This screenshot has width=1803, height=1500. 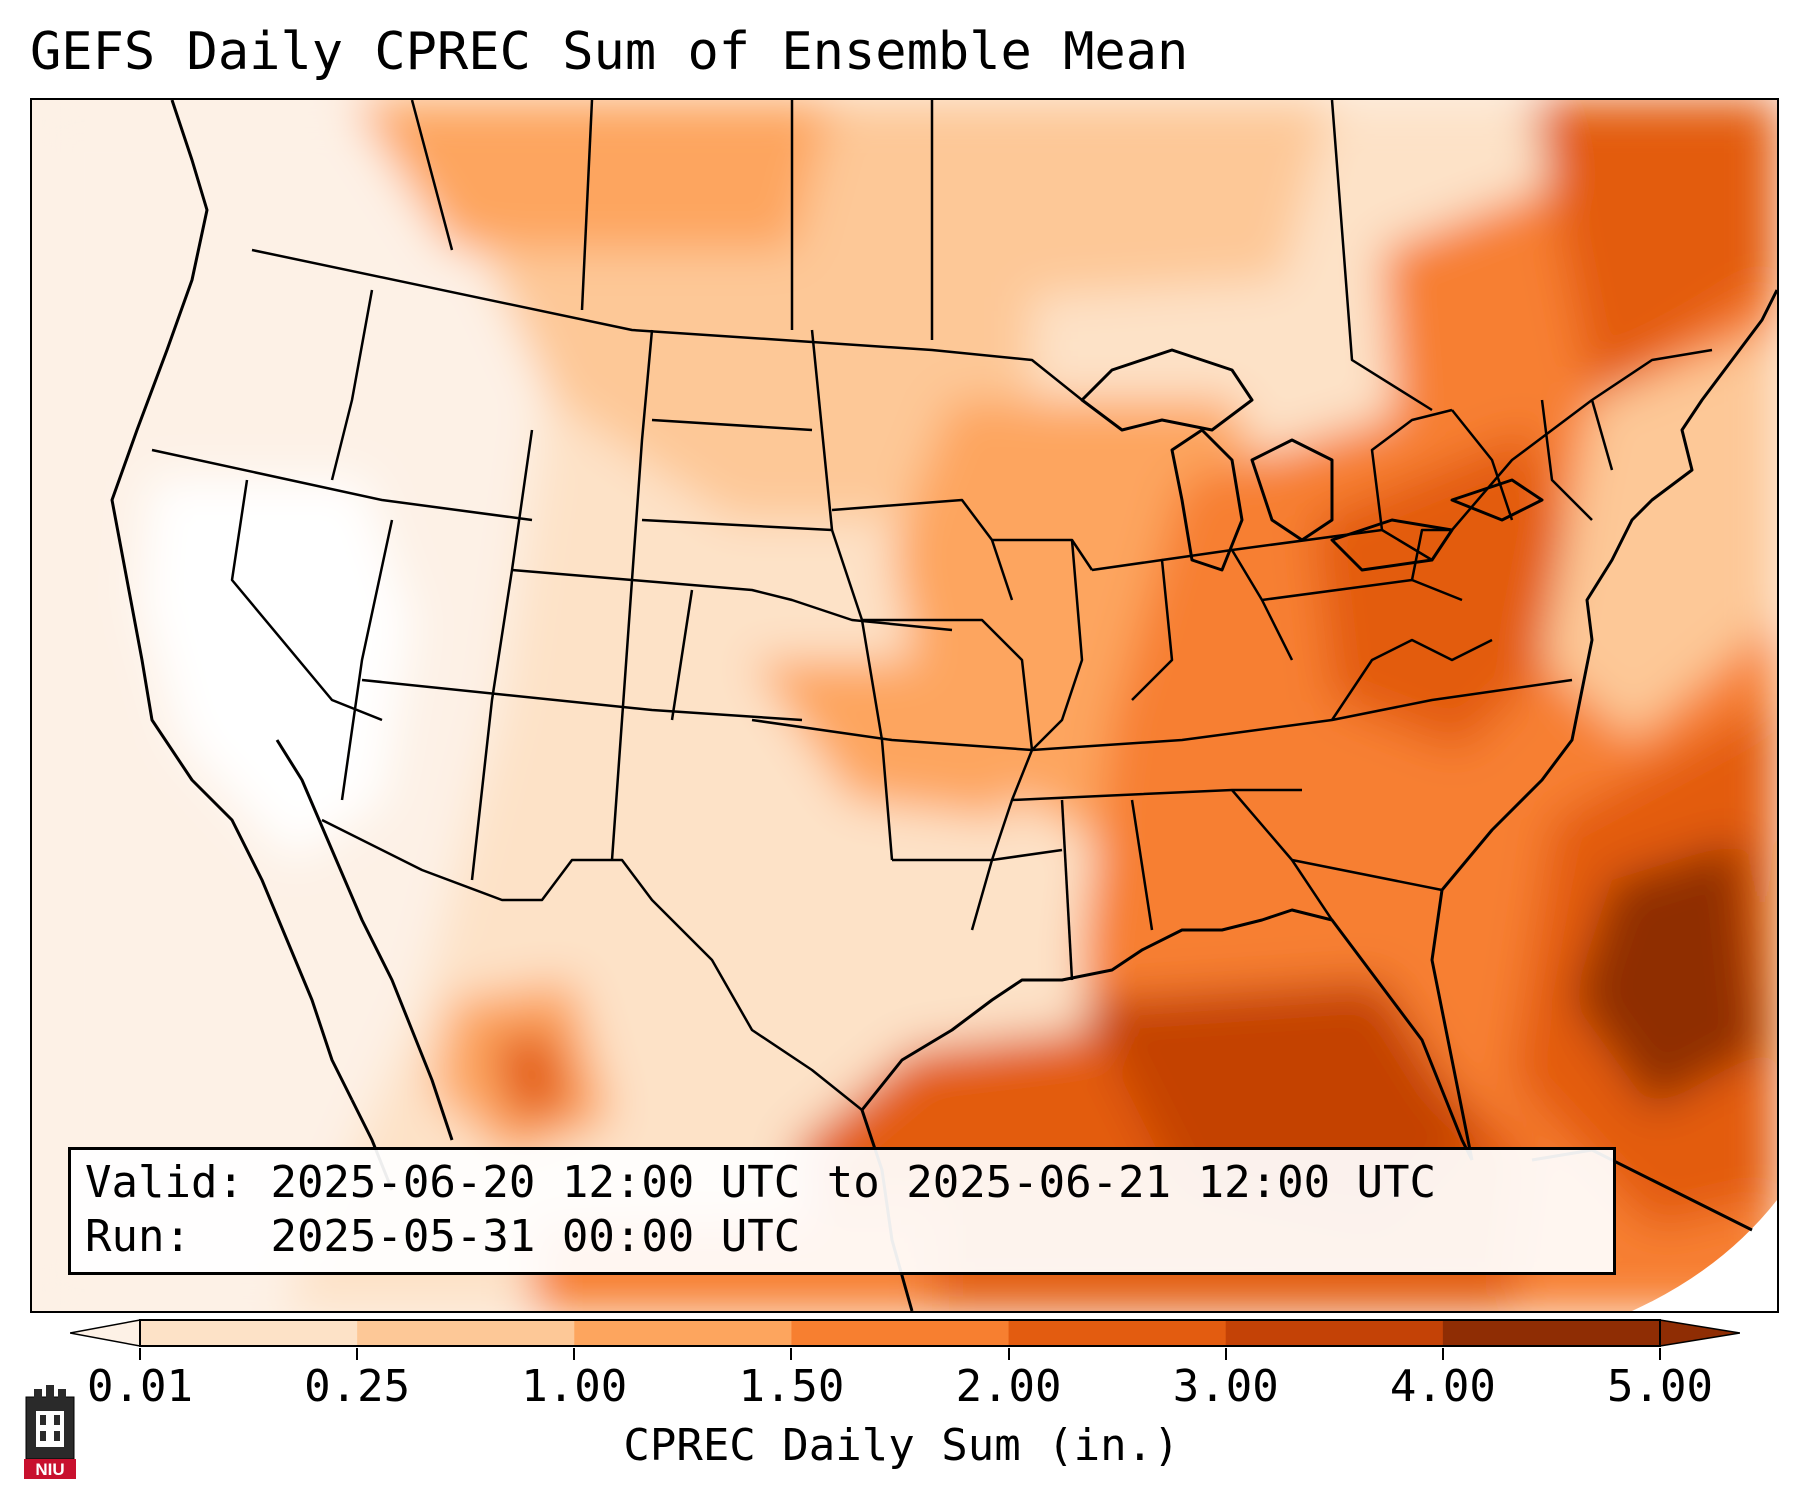 I want to click on colorbar-tick-label: 1.00, so click(x=574, y=1386).